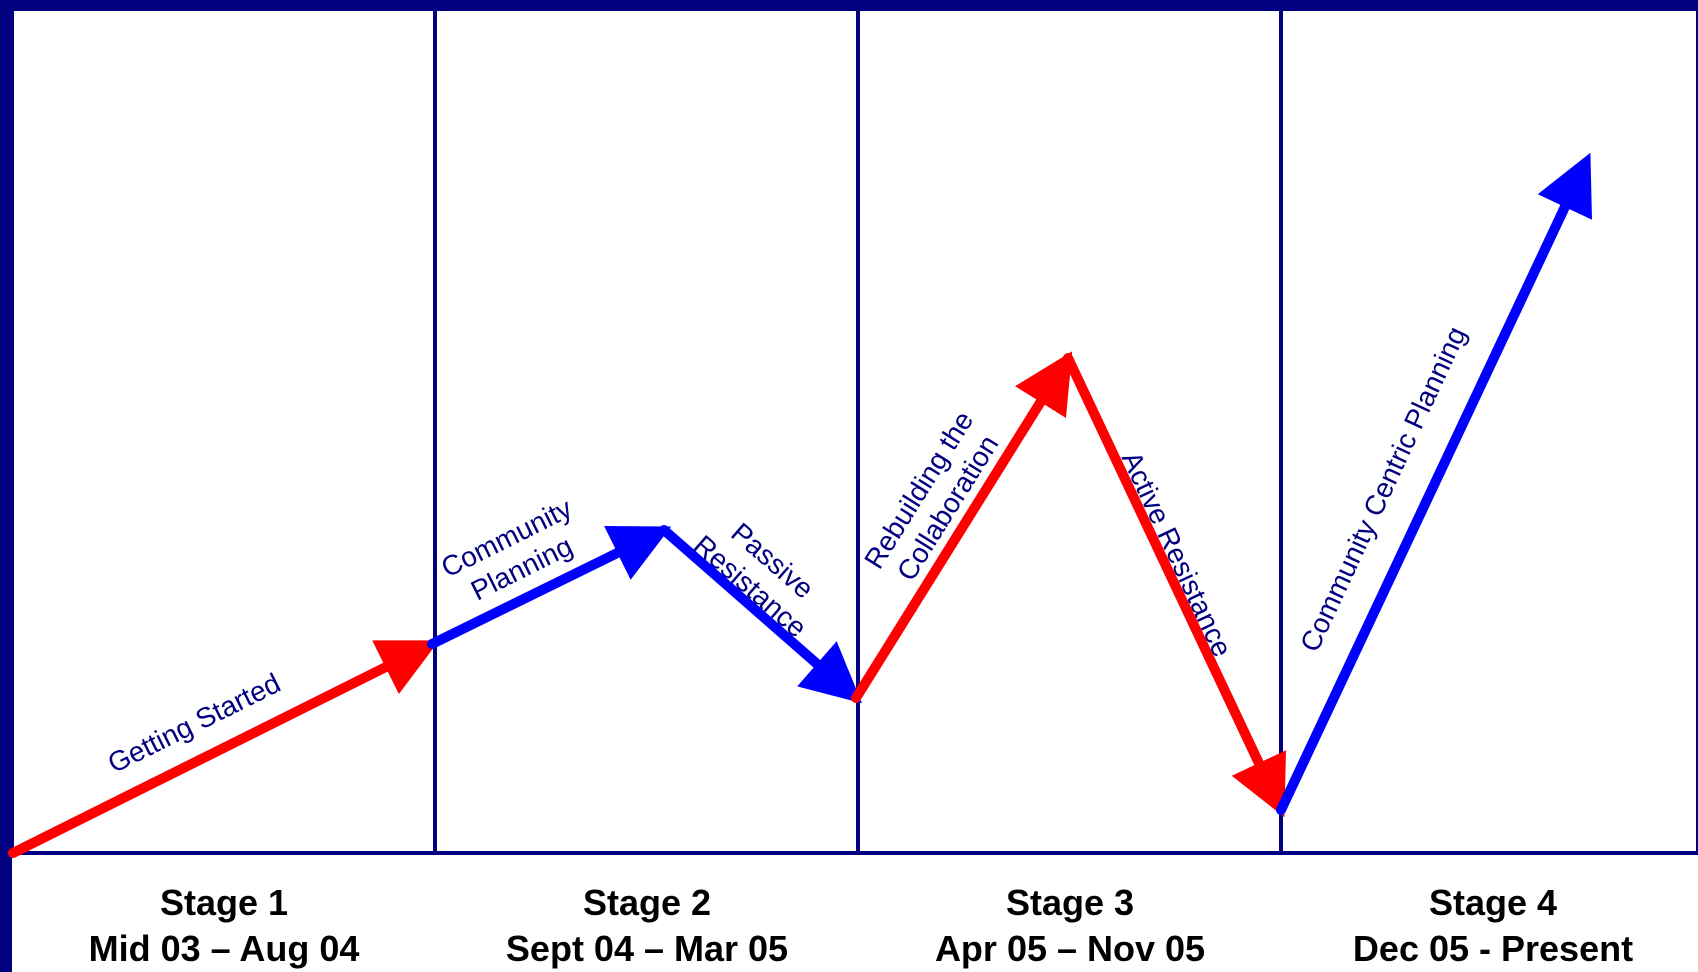 The height and width of the screenshot is (972, 1698). I want to click on arrow-passive-resistance, so click(761, 614).